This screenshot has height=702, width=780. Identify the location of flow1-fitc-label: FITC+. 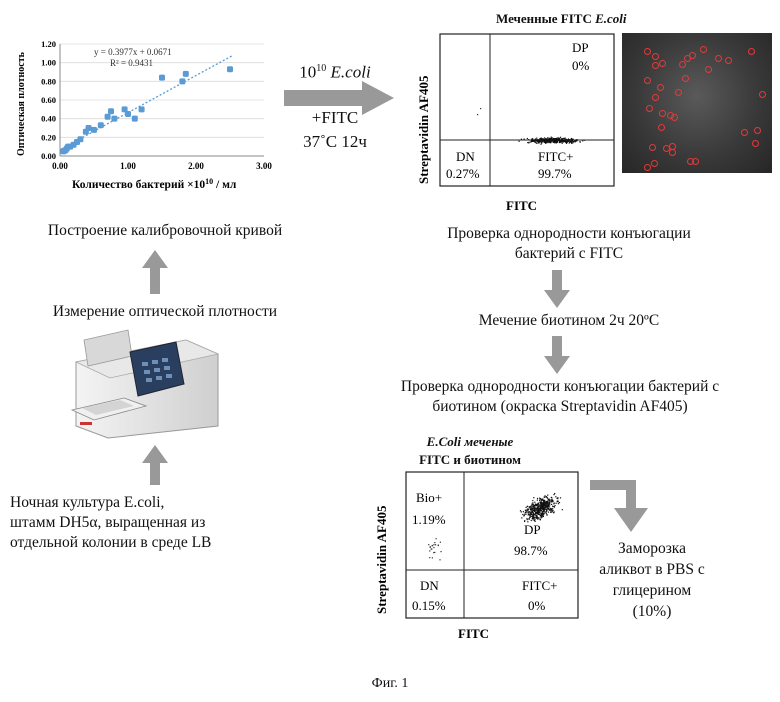
(556, 156).